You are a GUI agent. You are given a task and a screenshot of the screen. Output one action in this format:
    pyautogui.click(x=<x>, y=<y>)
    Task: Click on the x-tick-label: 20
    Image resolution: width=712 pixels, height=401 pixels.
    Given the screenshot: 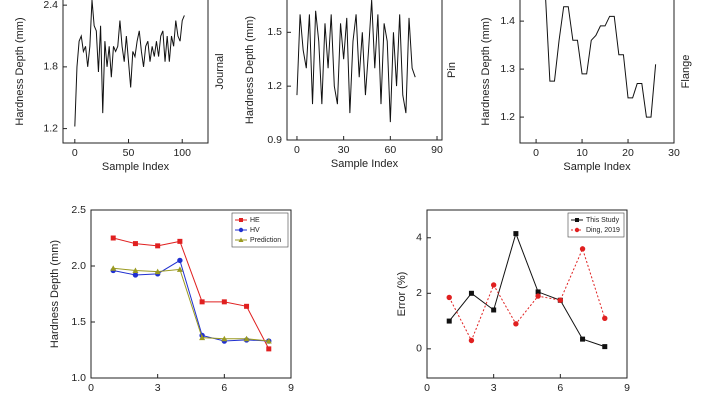 What is the action you would take?
    pyautogui.click(x=628, y=153)
    